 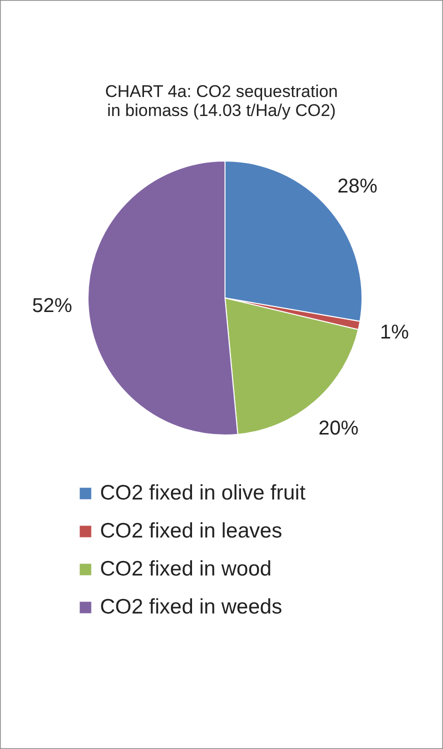 What do you see at coordinates (203, 493) in the screenshot?
I see `legend-label: CO2 fixed in olive fruit` at bounding box center [203, 493].